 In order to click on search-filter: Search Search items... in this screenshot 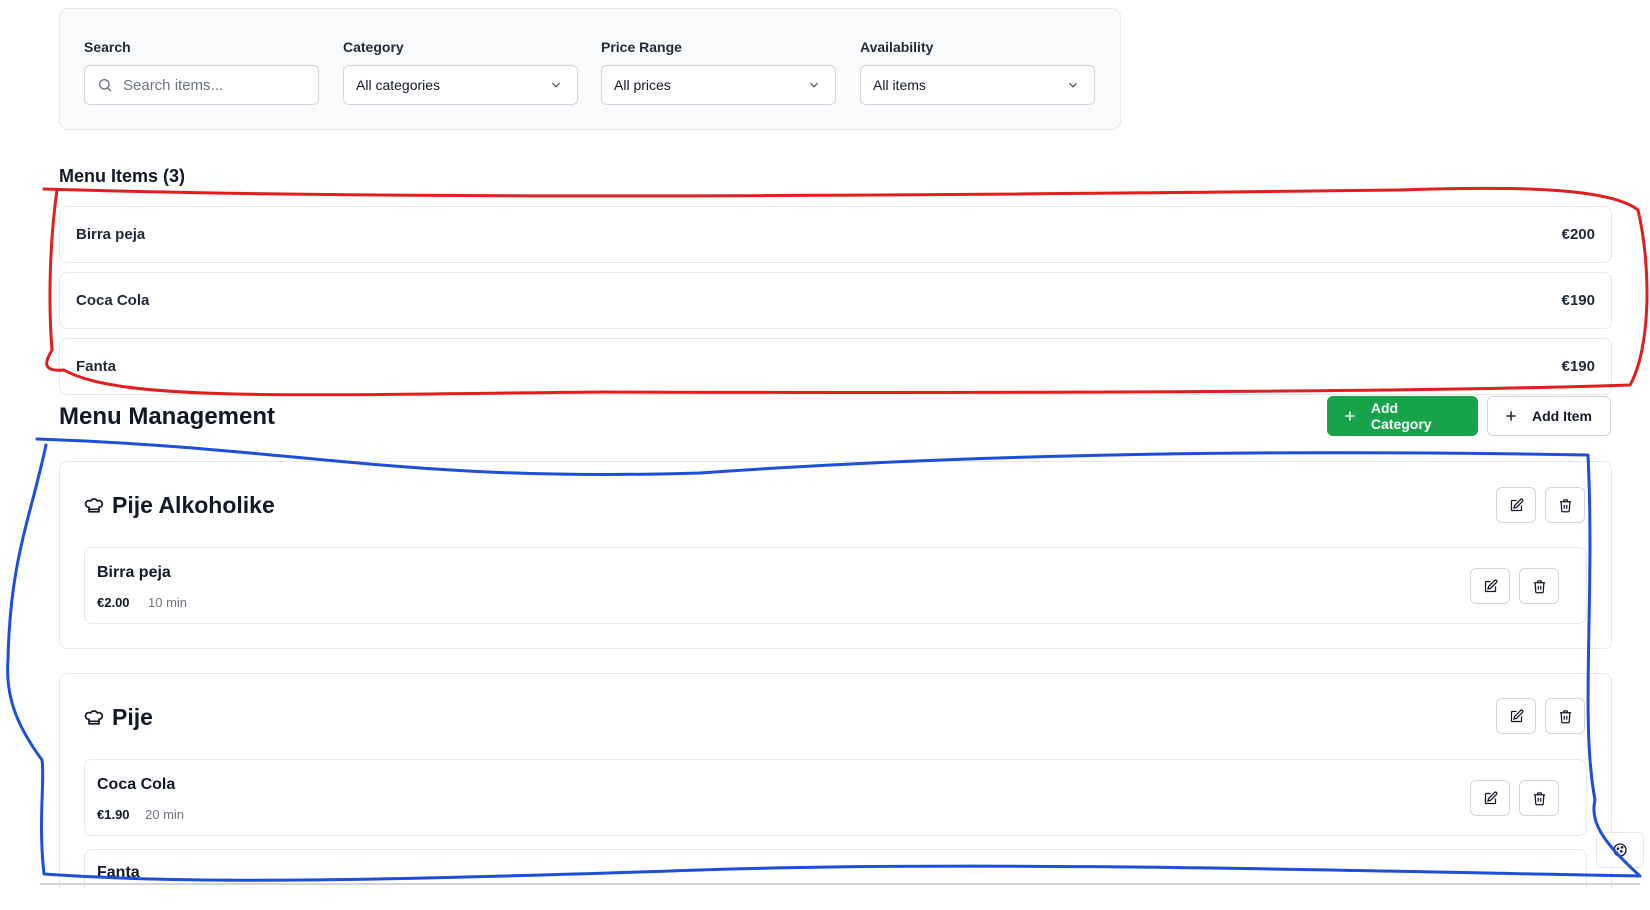, I will do `click(201, 72)`.